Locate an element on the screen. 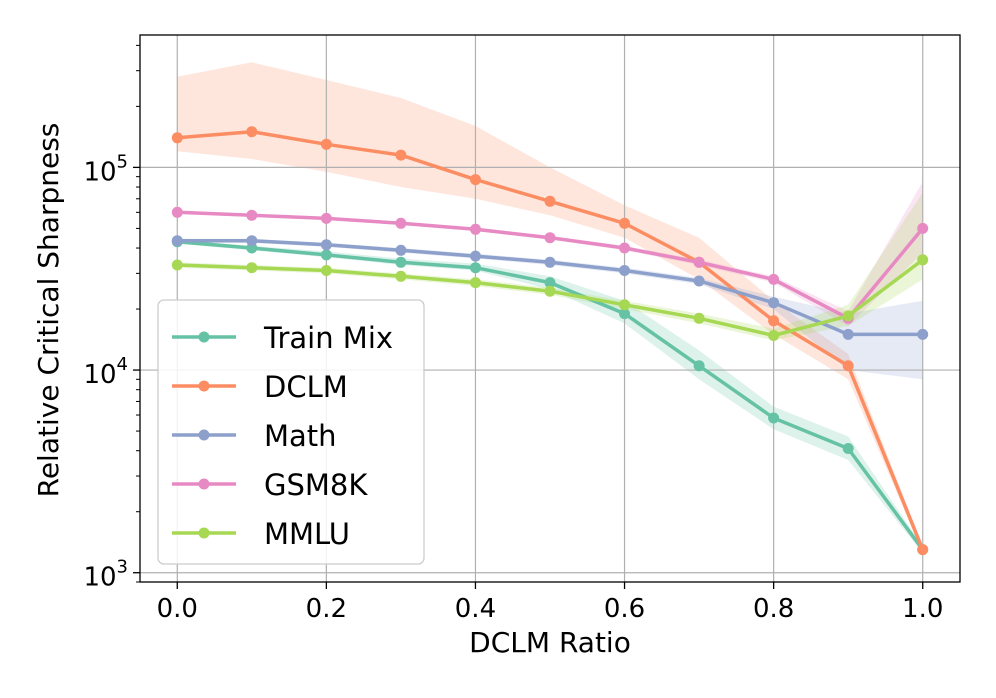 The height and width of the screenshot is (698, 996). y-tick-label-1: 10⁴ is located at coordinates (105, 372).